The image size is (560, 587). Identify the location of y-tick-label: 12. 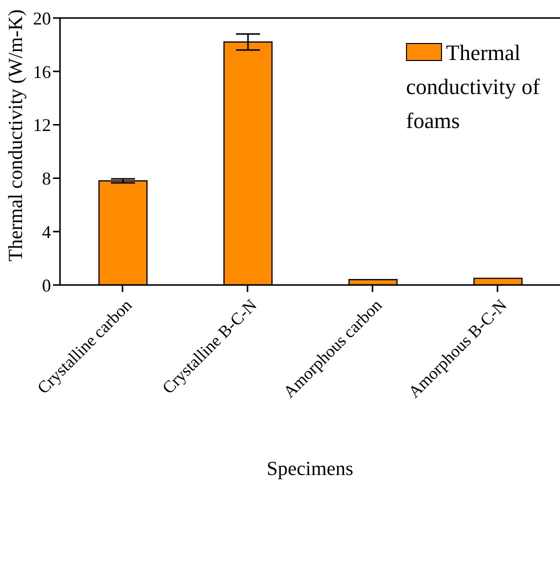
(42, 125).